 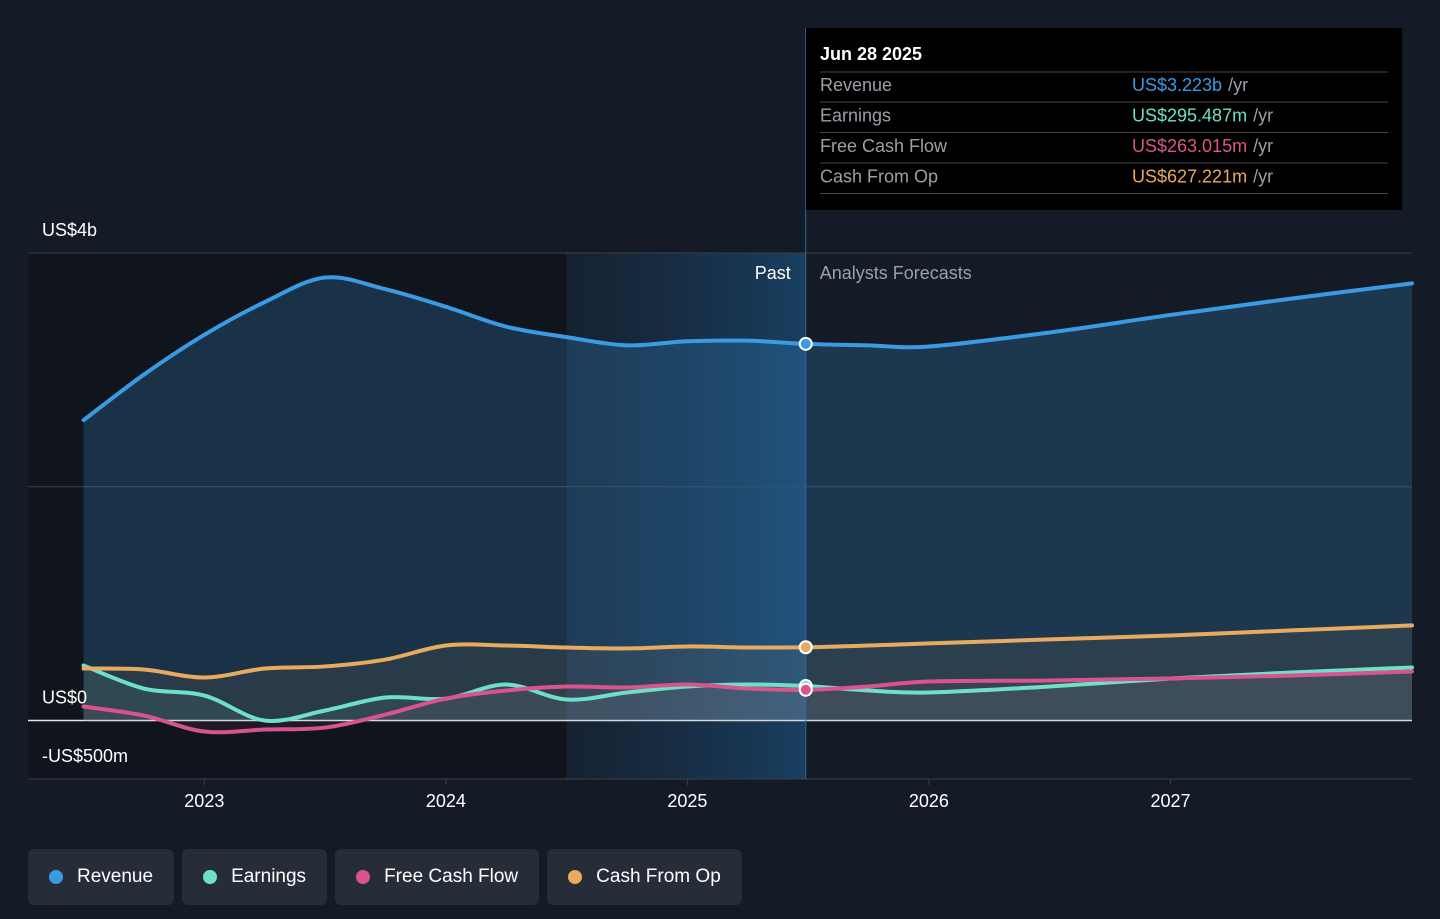 What do you see at coordinates (884, 146) in the screenshot?
I see `tooltip-name: Free Cash Flow` at bounding box center [884, 146].